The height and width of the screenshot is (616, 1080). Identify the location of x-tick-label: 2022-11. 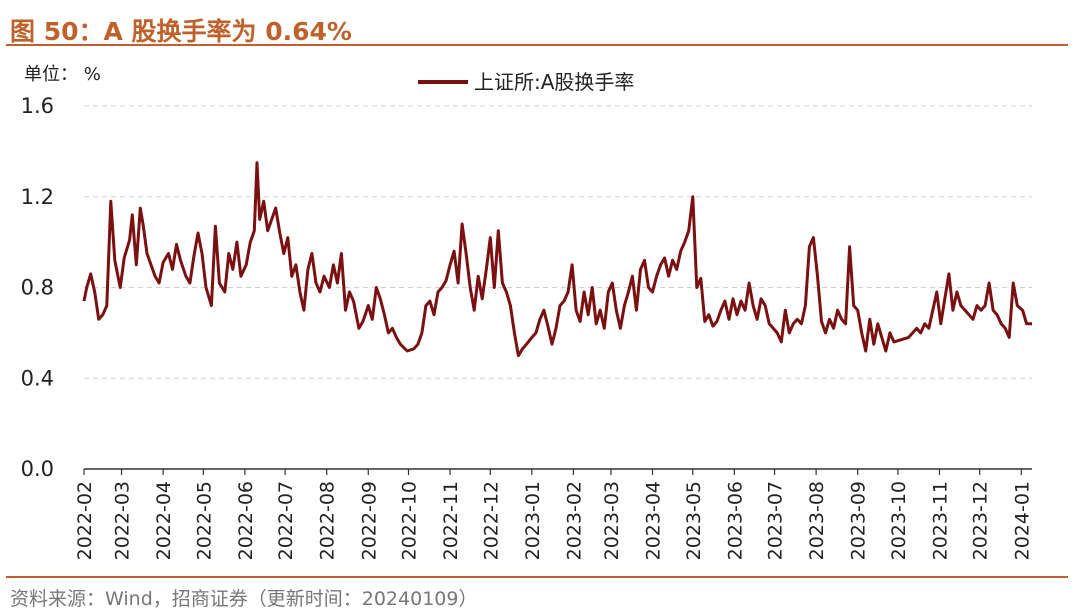
(451, 520).